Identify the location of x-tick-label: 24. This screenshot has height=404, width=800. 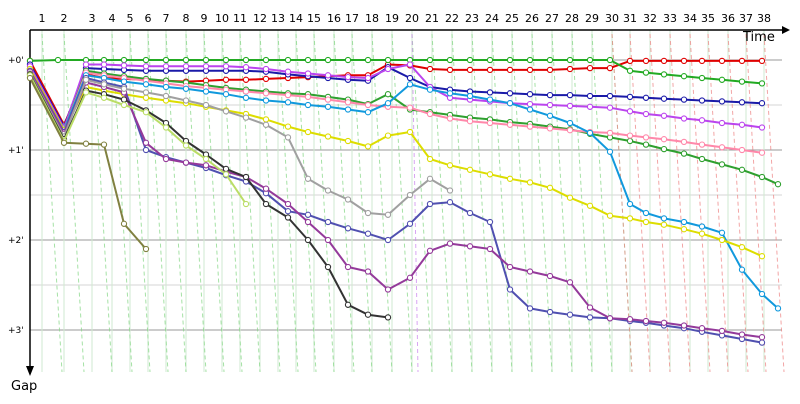
(492, 18).